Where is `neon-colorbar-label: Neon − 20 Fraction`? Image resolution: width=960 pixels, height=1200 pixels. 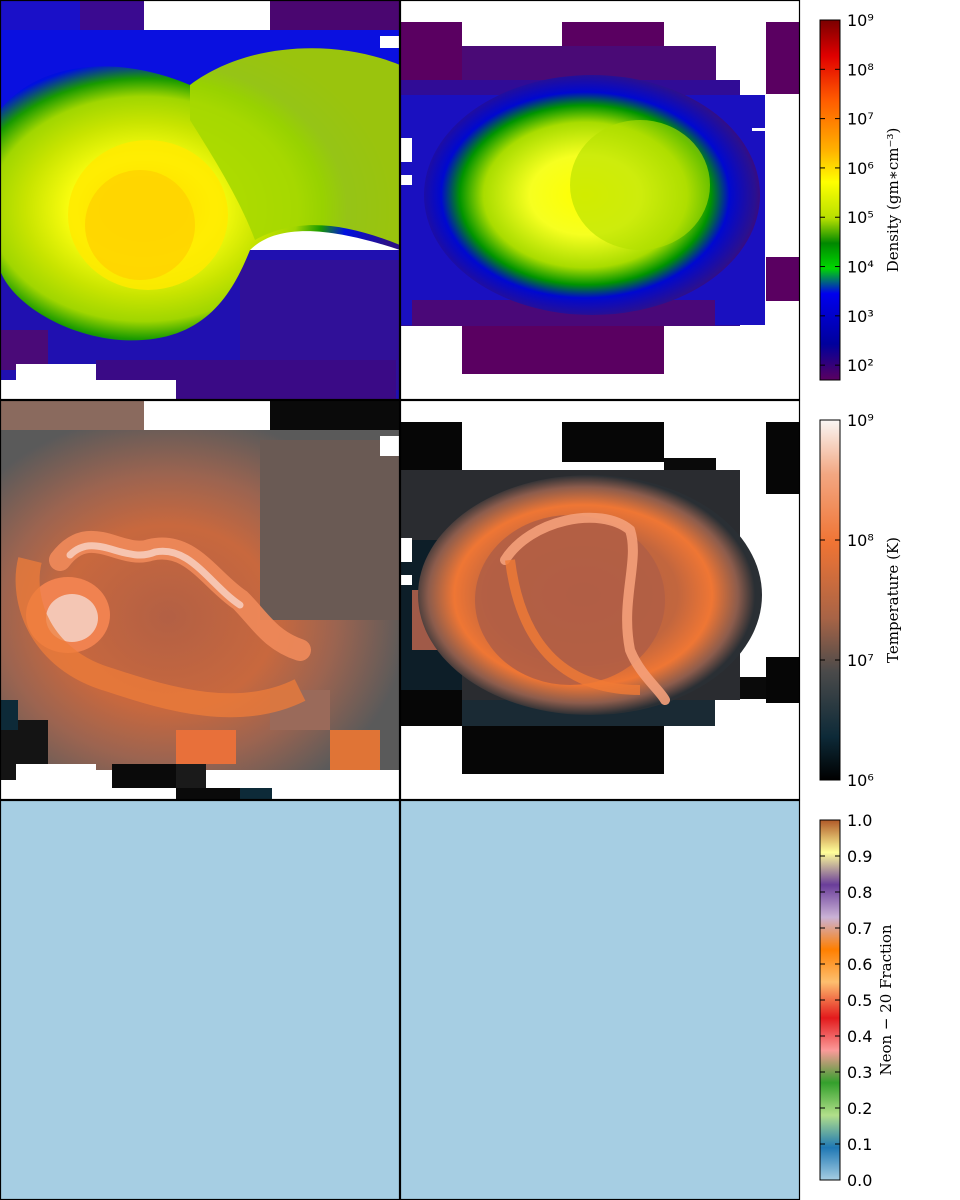 neon-colorbar-label: Neon − 20 Fraction is located at coordinates (886, 999).